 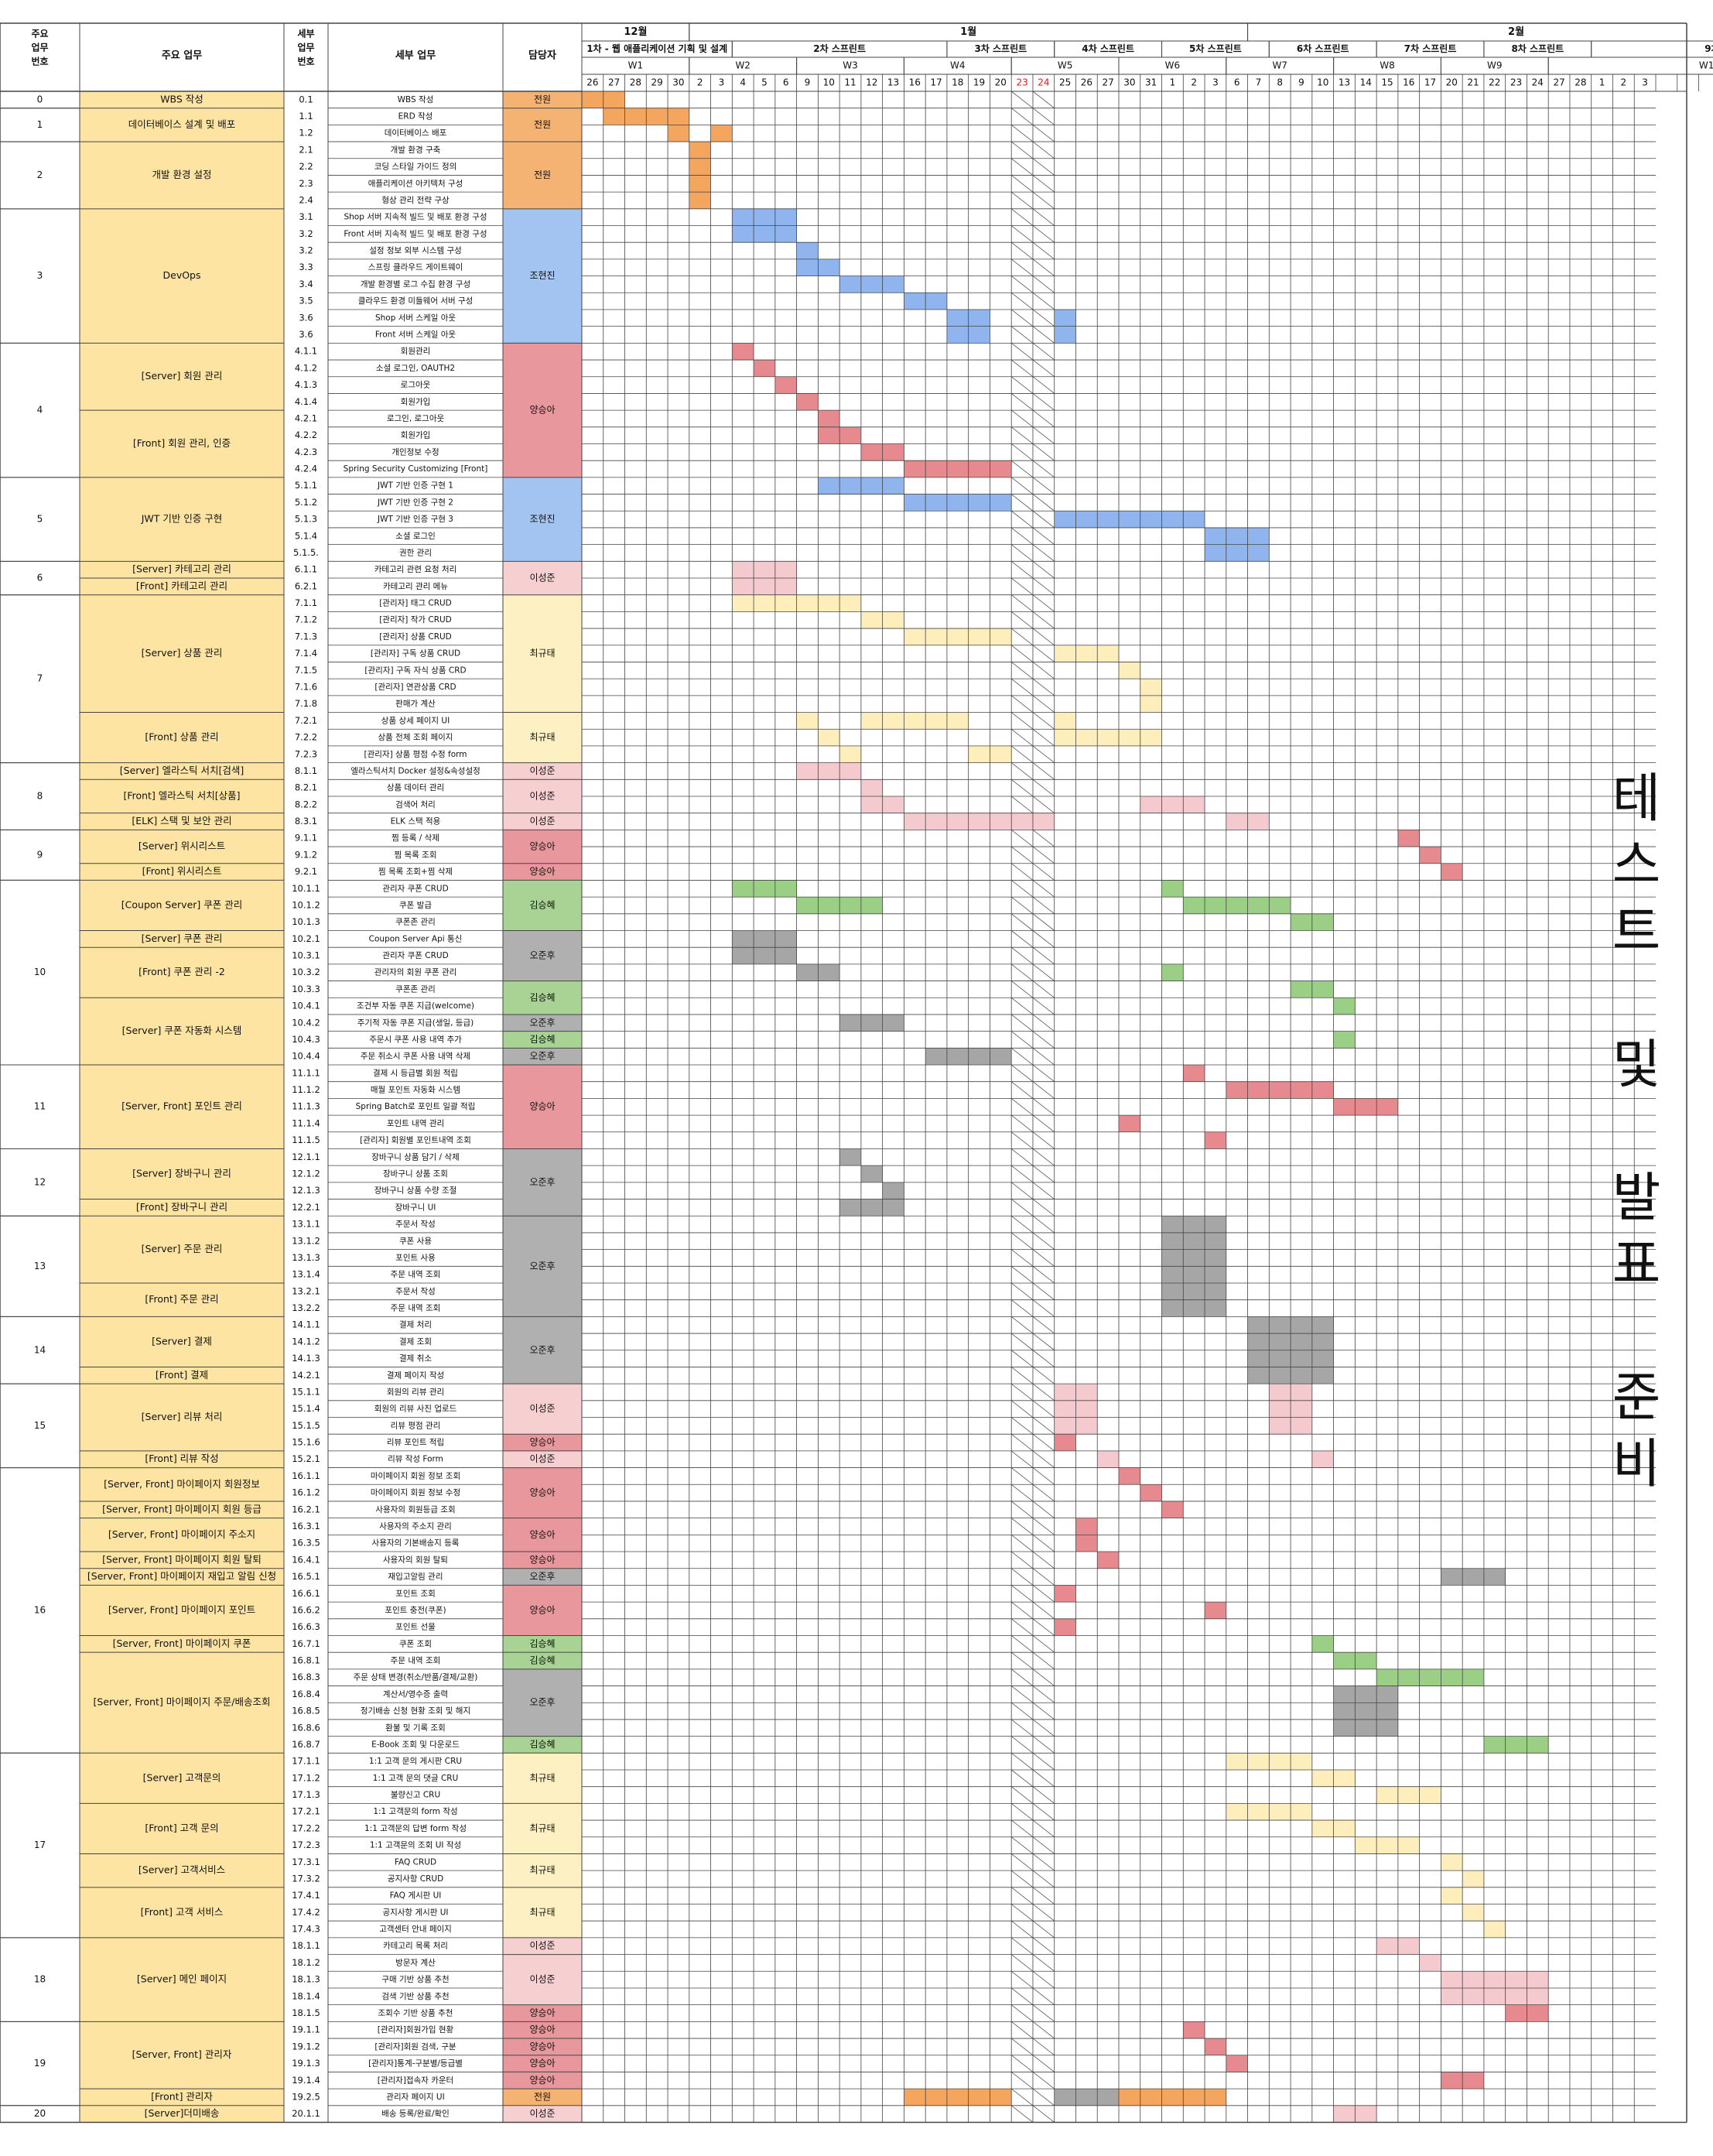 I want to click on sub-task-number: 14.2.1, so click(x=306, y=1375).